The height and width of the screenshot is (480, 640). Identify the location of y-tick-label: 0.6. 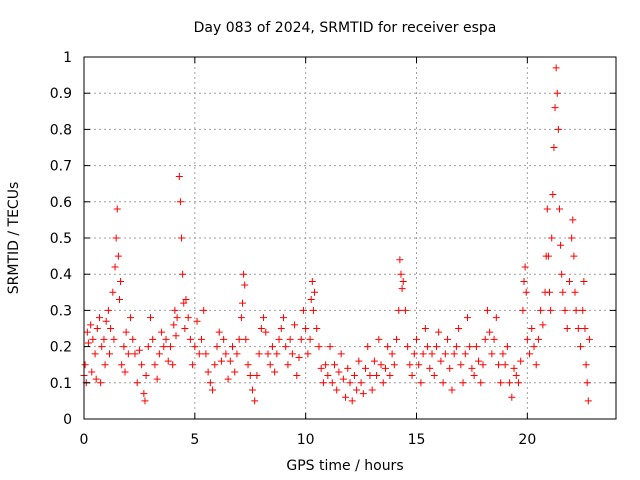
(61, 203).